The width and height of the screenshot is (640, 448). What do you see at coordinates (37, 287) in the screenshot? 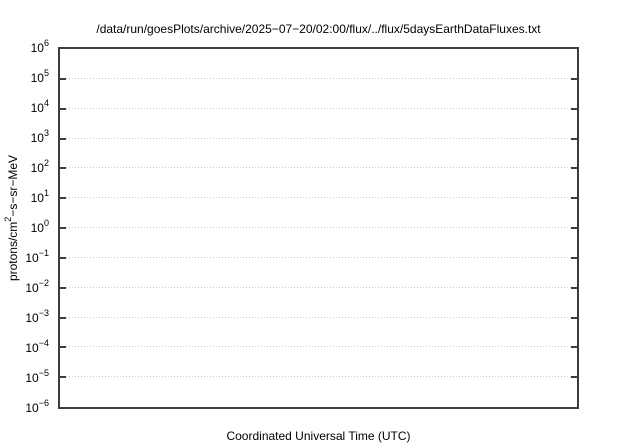
I see `y-tick-label: 10⁻²` at bounding box center [37, 287].